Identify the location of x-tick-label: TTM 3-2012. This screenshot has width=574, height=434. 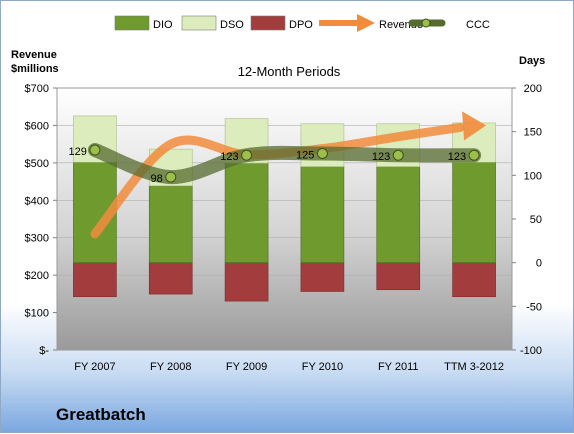
(474, 367).